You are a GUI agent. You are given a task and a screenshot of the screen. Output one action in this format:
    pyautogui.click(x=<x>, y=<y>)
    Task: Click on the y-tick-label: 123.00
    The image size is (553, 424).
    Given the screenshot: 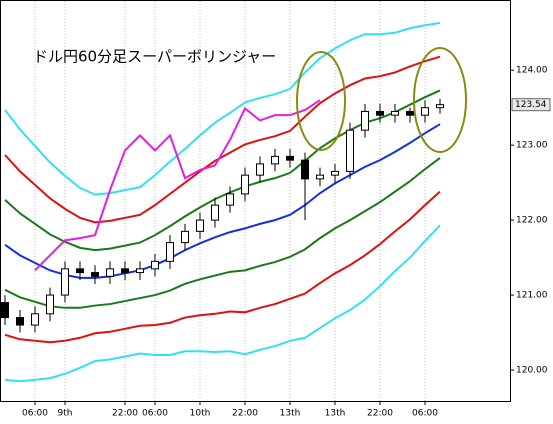 What is the action you would take?
    pyautogui.click(x=532, y=146)
    